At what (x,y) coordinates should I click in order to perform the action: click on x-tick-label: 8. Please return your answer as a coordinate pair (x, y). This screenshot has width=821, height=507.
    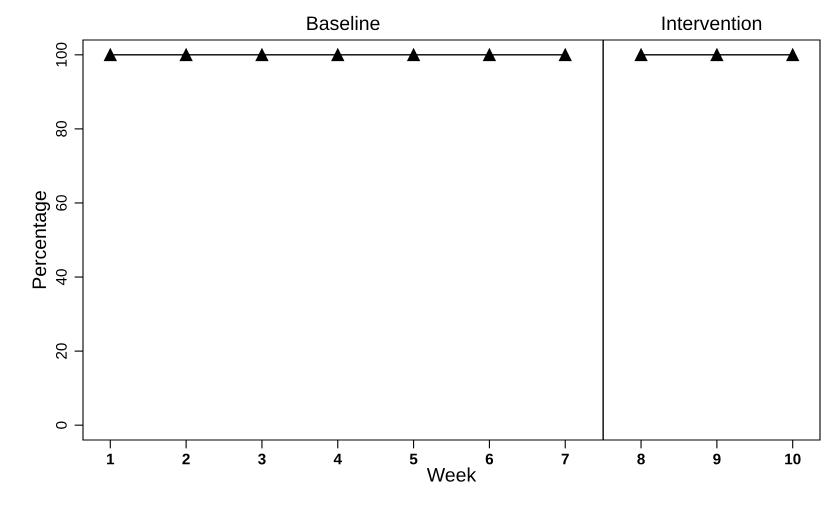
    Looking at the image, I should click on (641, 459).